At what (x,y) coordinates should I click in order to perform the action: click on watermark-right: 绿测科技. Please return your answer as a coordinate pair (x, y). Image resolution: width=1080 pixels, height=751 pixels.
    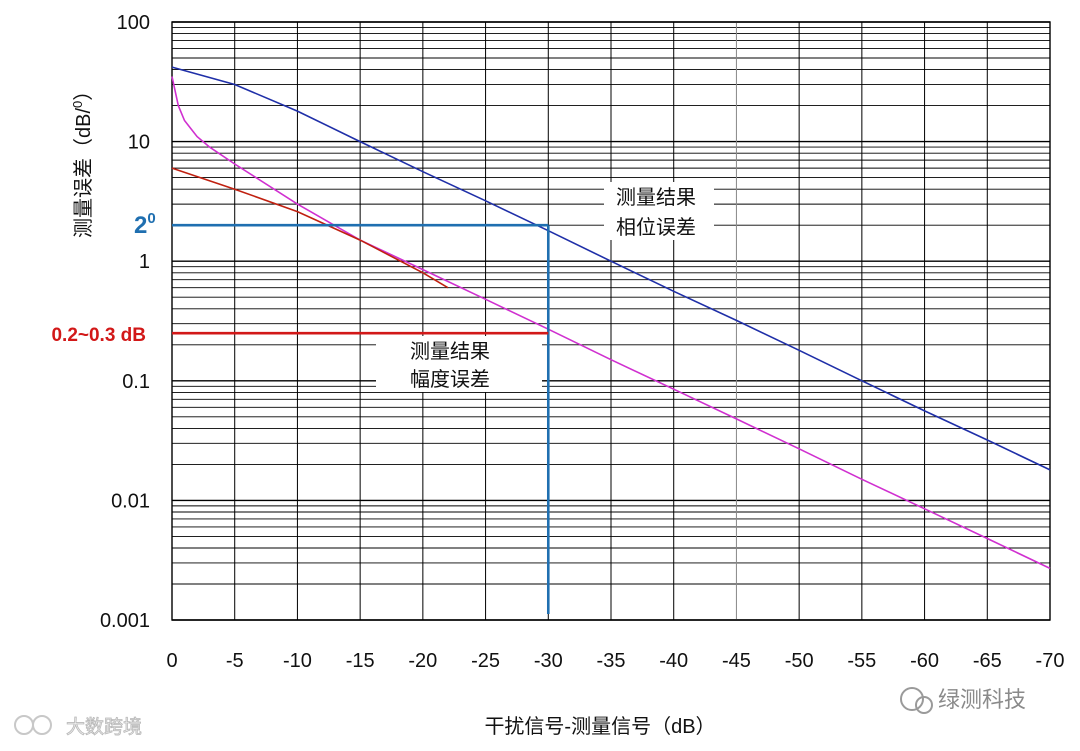
    Looking at the image, I should click on (982, 699).